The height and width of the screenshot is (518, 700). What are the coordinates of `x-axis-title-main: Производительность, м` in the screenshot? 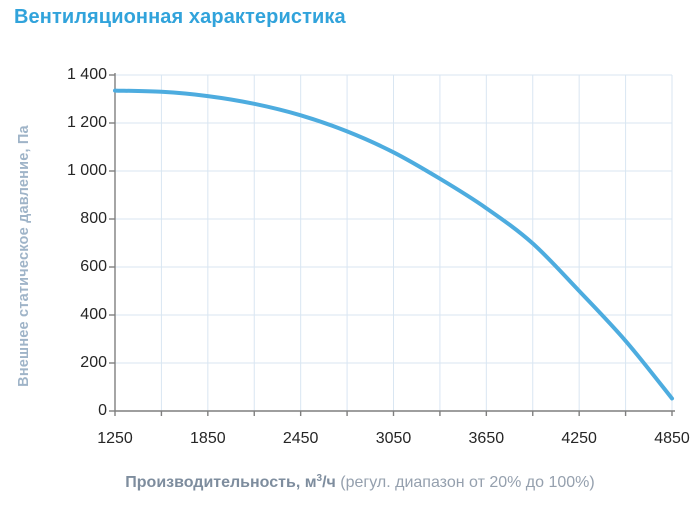 It's located at (221, 482).